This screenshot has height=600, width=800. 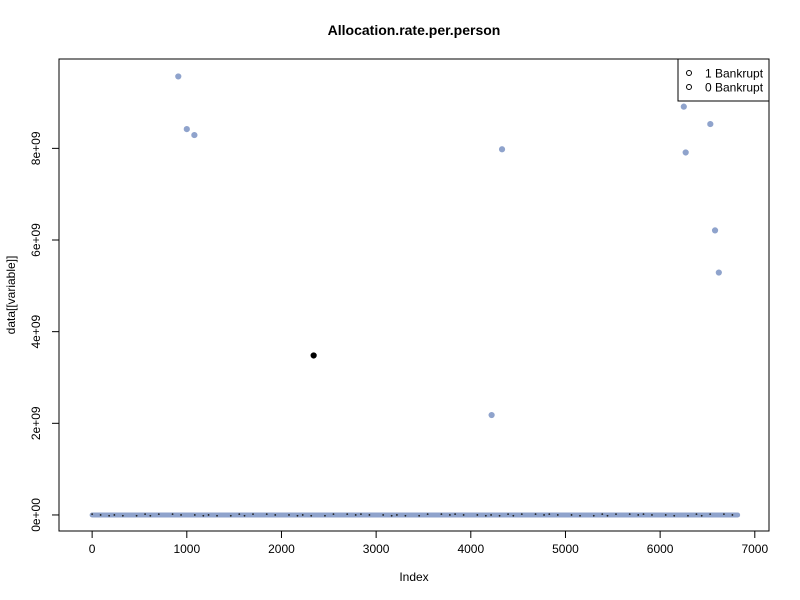 What do you see at coordinates (11, 295) in the screenshot?
I see `y-axis-label: data[[variable]]` at bounding box center [11, 295].